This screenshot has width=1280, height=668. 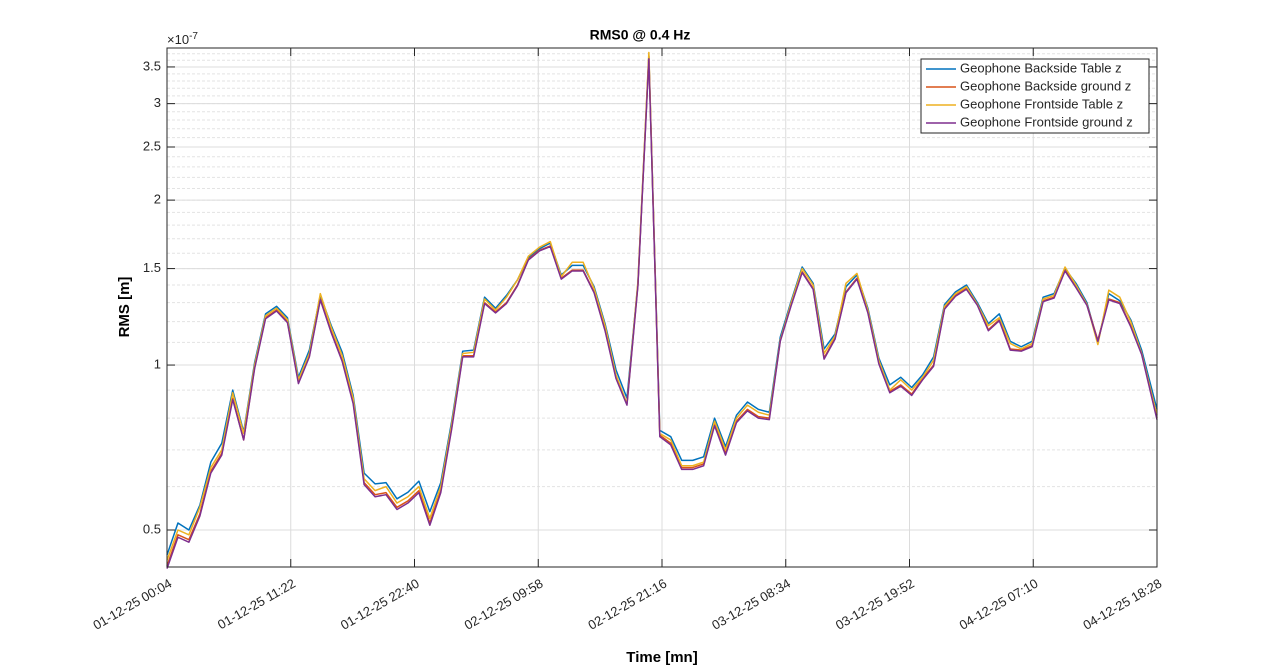 What do you see at coordinates (193, 36) in the screenshot?
I see `y-multiplier-exponent: -7` at bounding box center [193, 36].